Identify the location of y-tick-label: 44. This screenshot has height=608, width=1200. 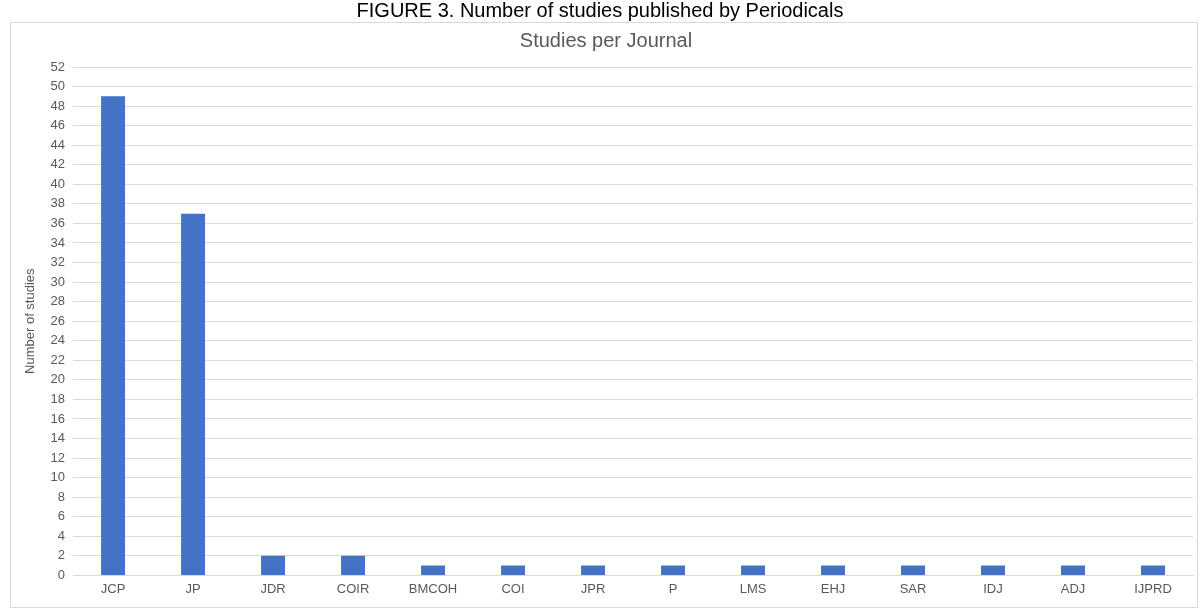
(58, 144).